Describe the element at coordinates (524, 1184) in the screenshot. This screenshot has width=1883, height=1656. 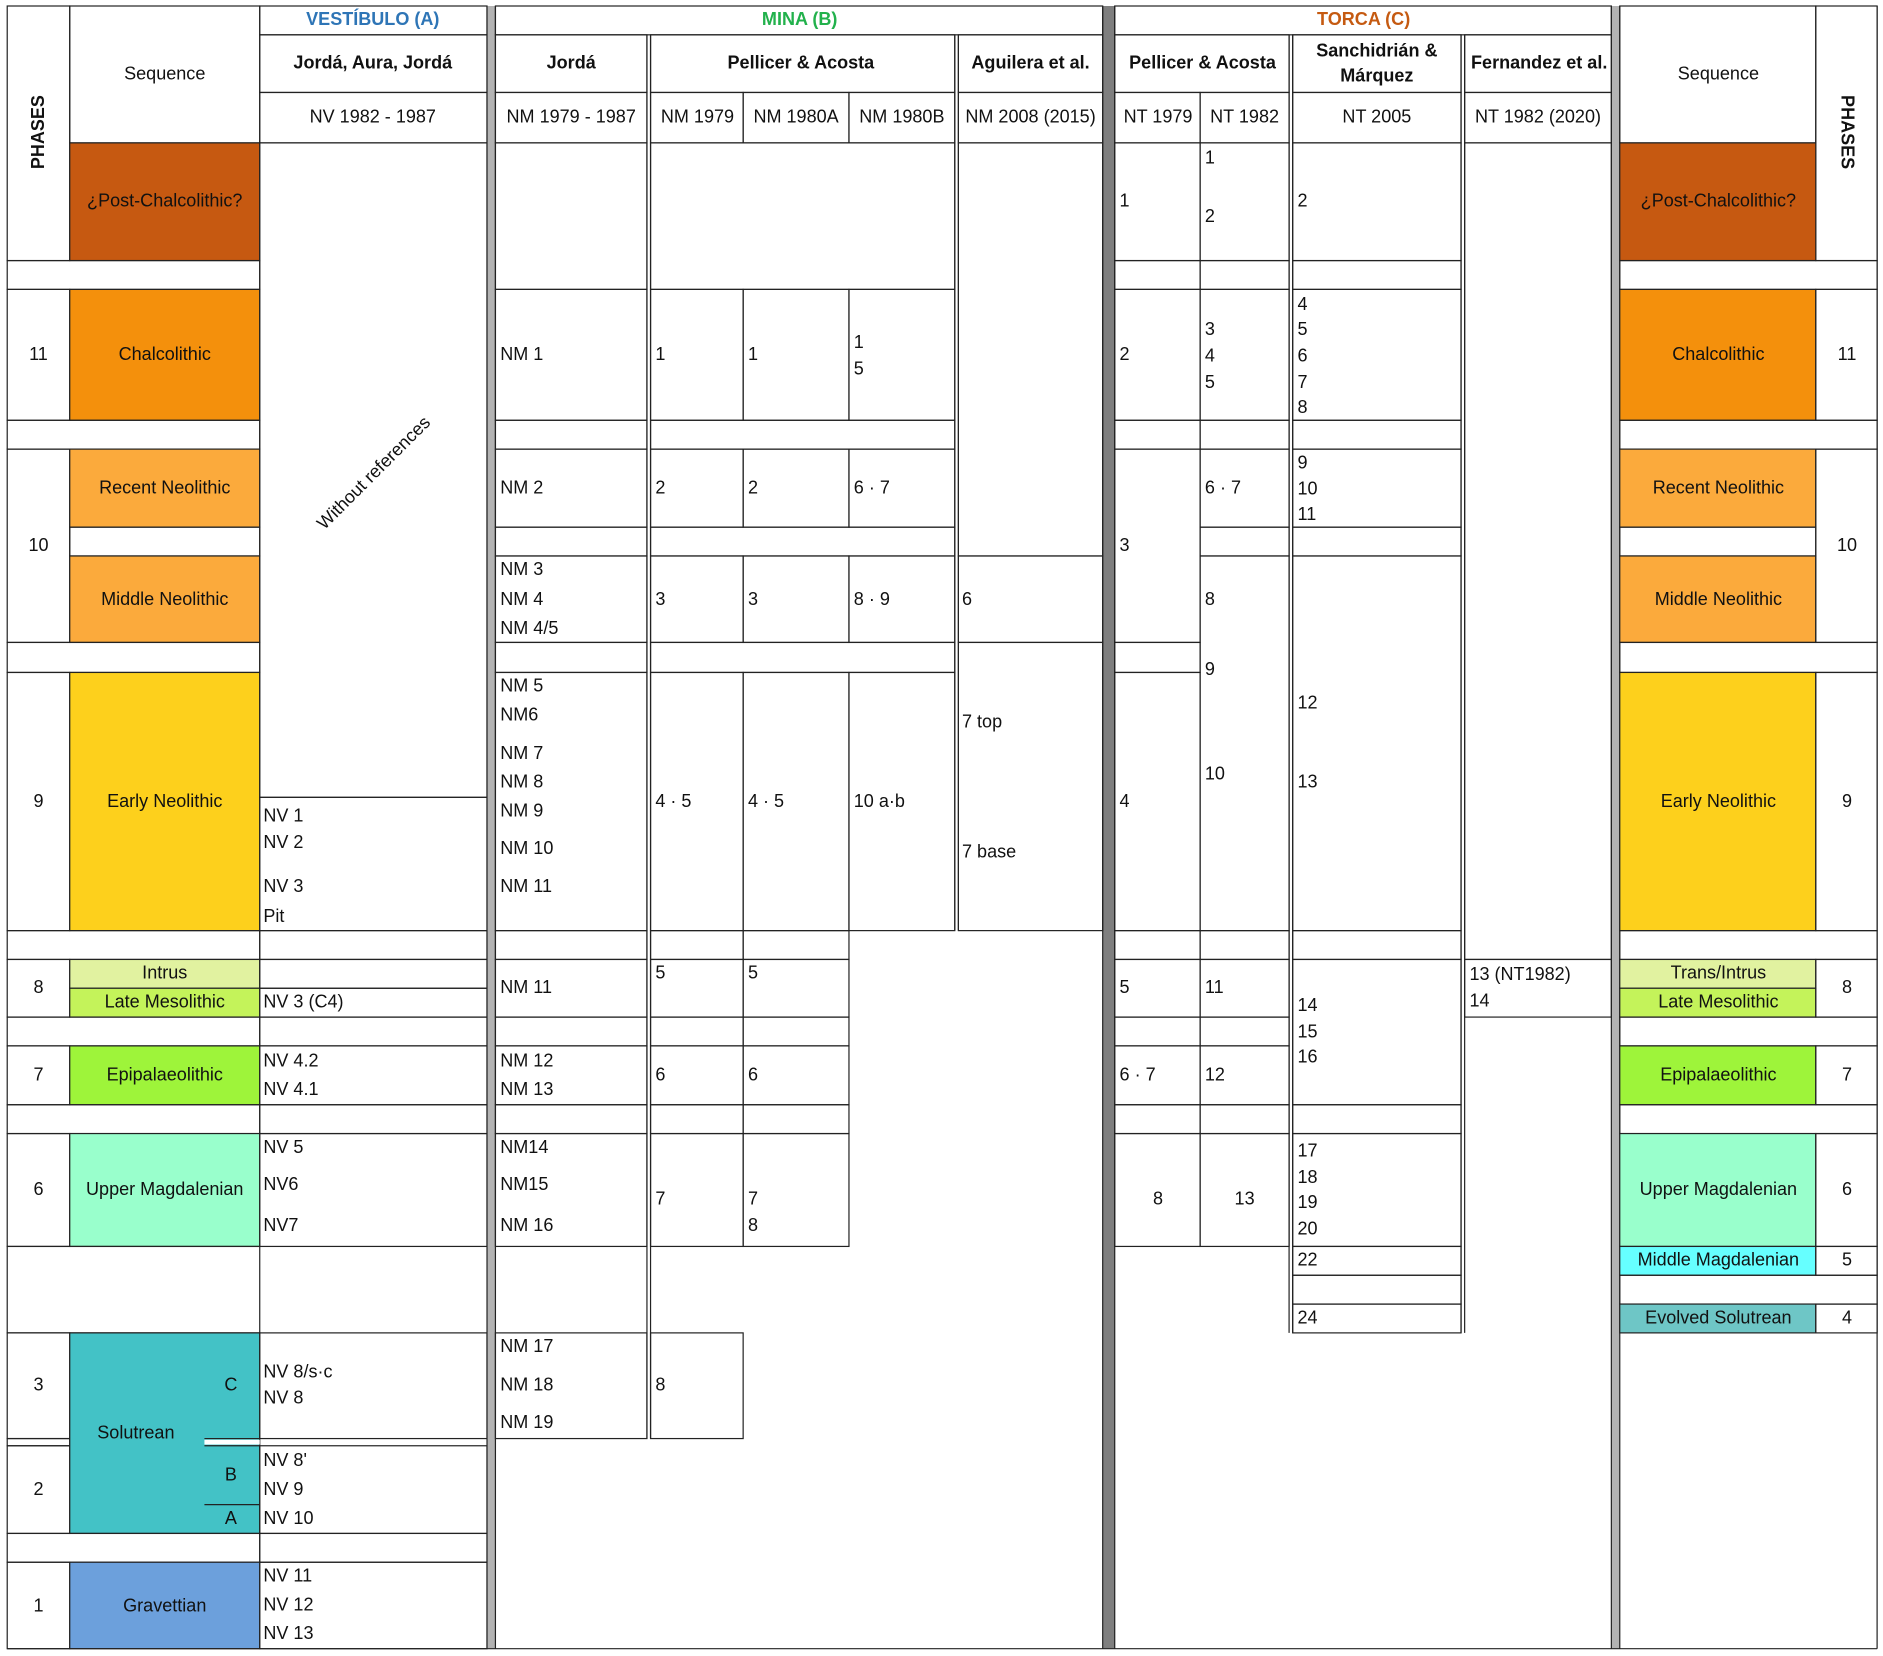
I see `mina-jorda-level: NM15` at that location.